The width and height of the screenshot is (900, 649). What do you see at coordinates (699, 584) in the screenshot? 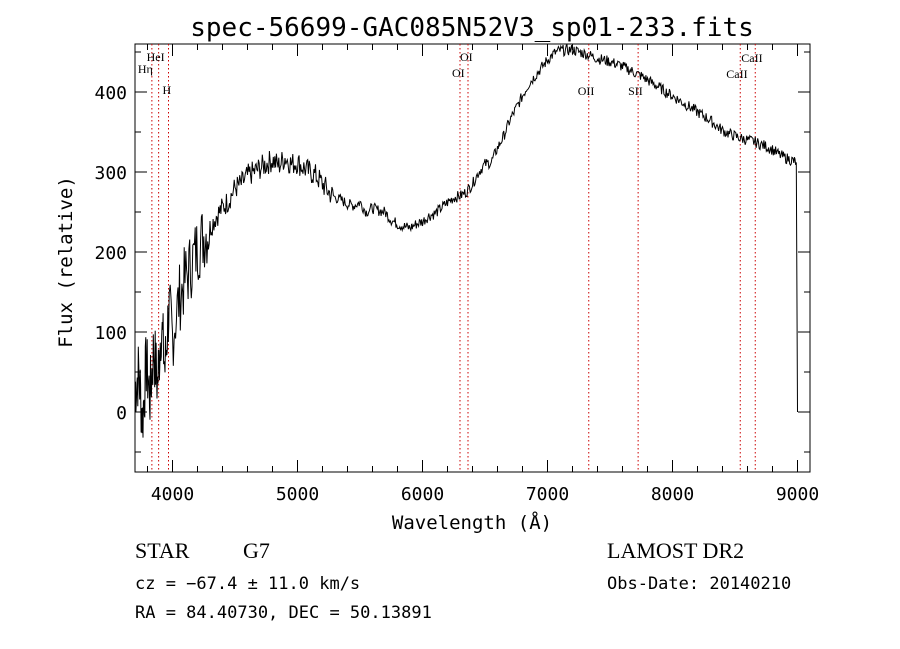
I see `obs-date: Obs-Date: 20140210` at bounding box center [699, 584].